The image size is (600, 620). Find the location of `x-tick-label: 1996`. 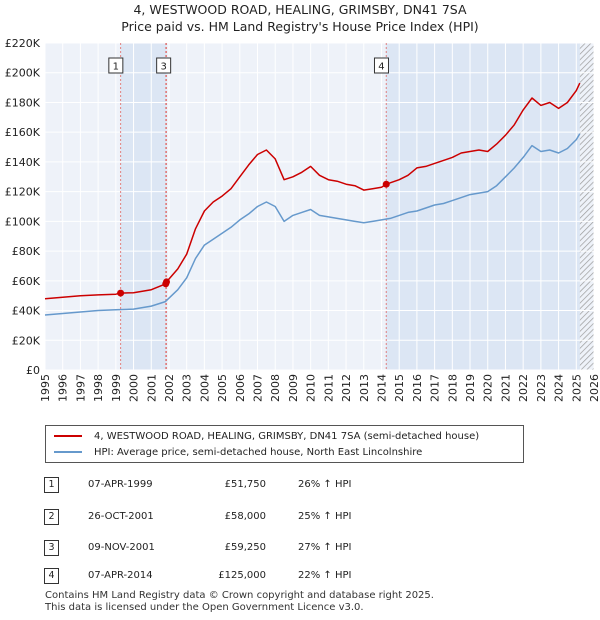

x-tick-label: 1996 is located at coordinates (63, 388).